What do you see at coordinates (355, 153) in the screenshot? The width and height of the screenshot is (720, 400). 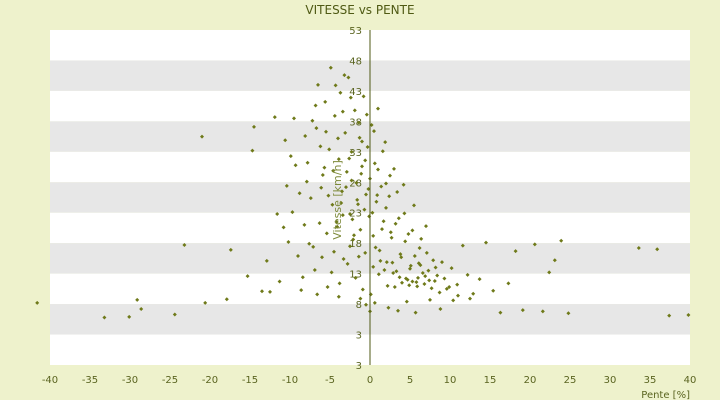 I see `y-tick-label: 33` at bounding box center [355, 153].